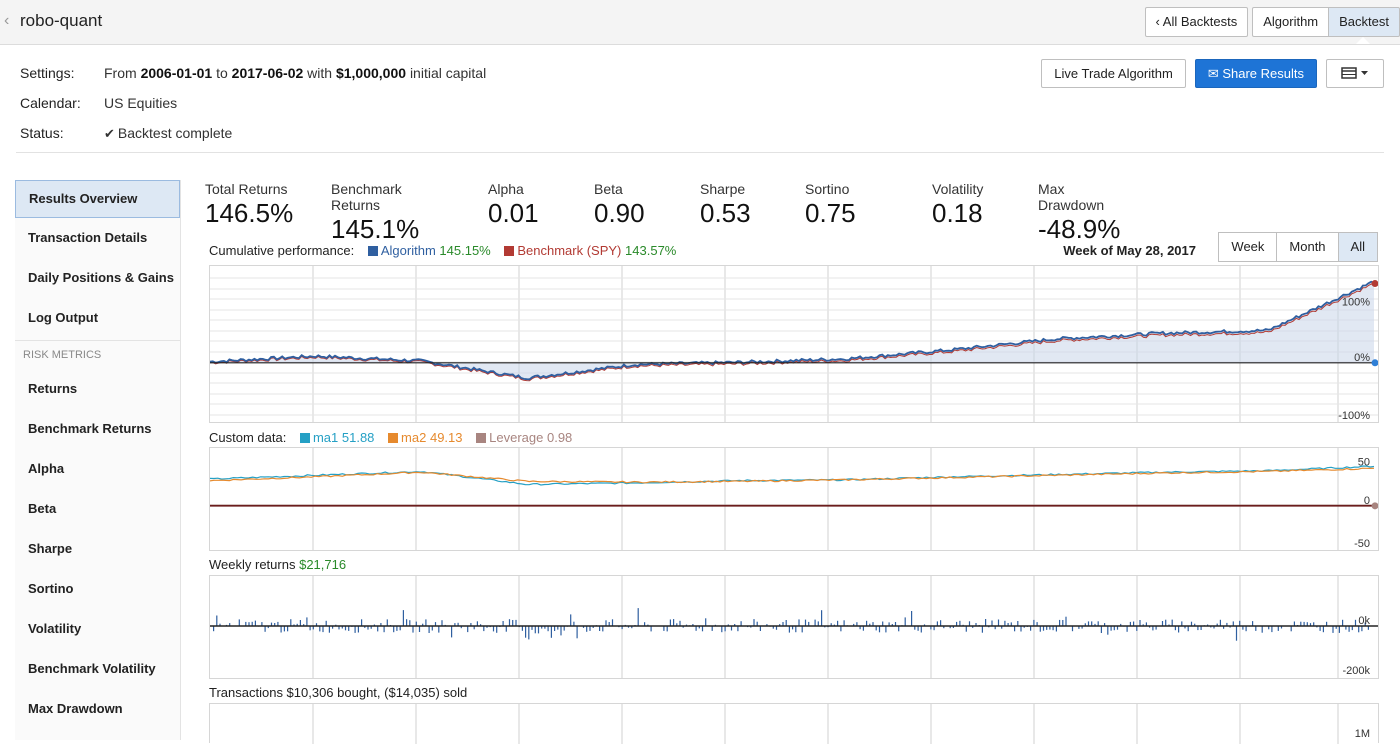  Describe the element at coordinates (97, 709) in the screenshot. I see `sidebar-item-max-drawdown: Max Drawdown` at that location.